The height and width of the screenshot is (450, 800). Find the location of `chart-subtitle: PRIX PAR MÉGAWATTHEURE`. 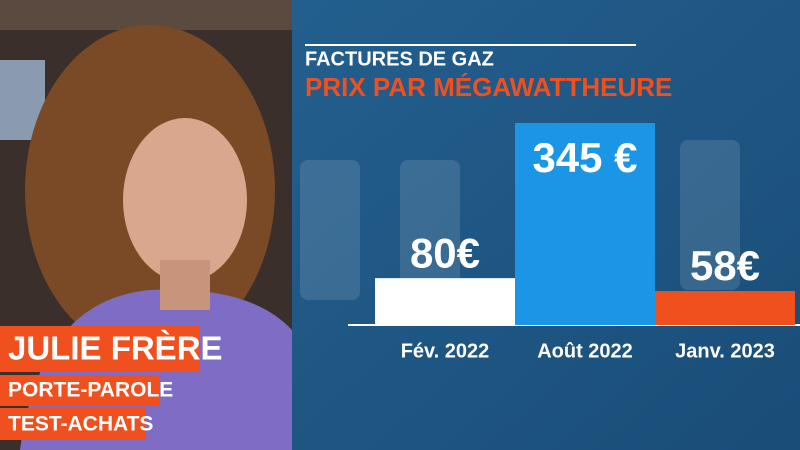

chart-subtitle: PRIX PAR MÉGAWATTHEURE is located at coordinates (488, 87).